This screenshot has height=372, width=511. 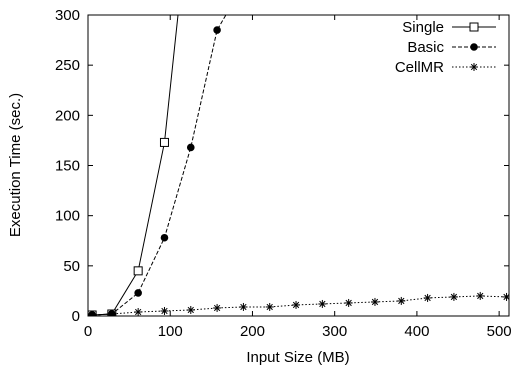 I want to click on legend: Single Basic CellMR, so click(x=445, y=47).